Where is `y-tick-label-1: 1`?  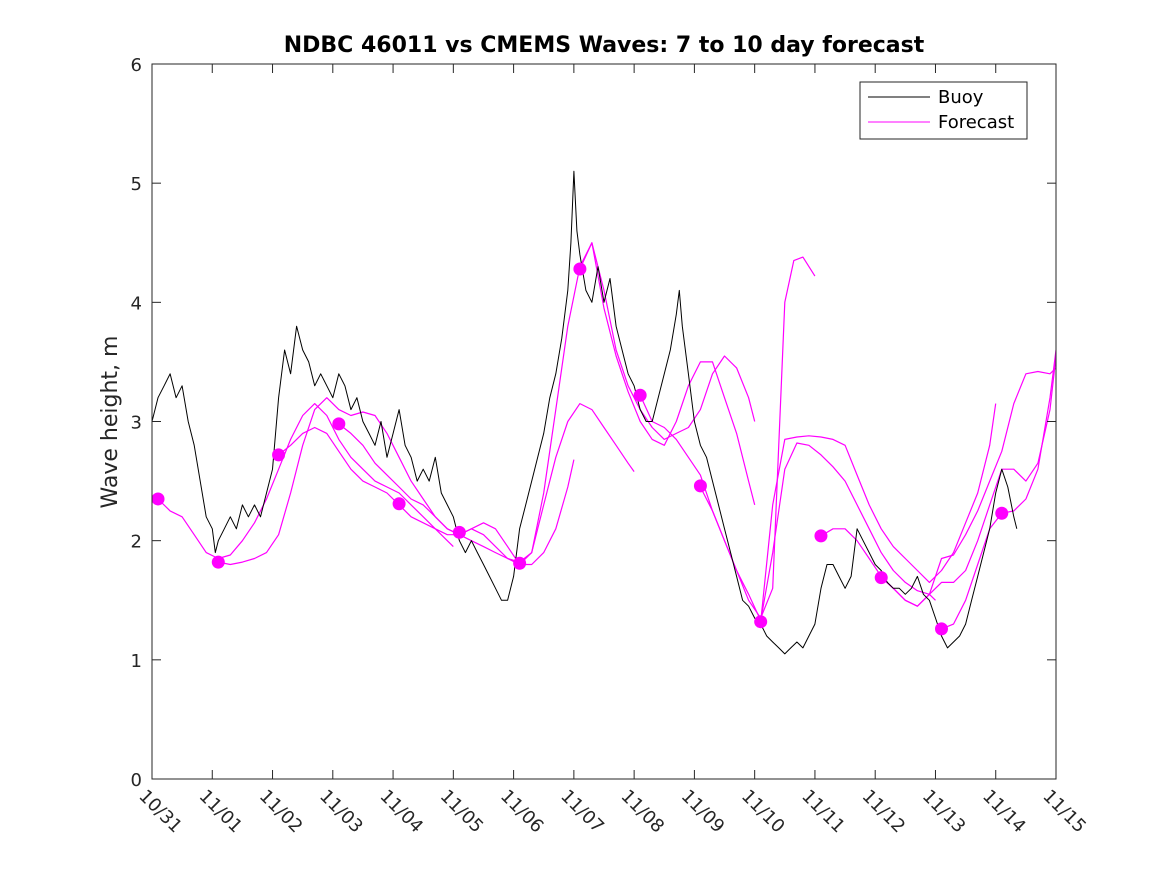 y-tick-label-1: 1 is located at coordinates (136, 661).